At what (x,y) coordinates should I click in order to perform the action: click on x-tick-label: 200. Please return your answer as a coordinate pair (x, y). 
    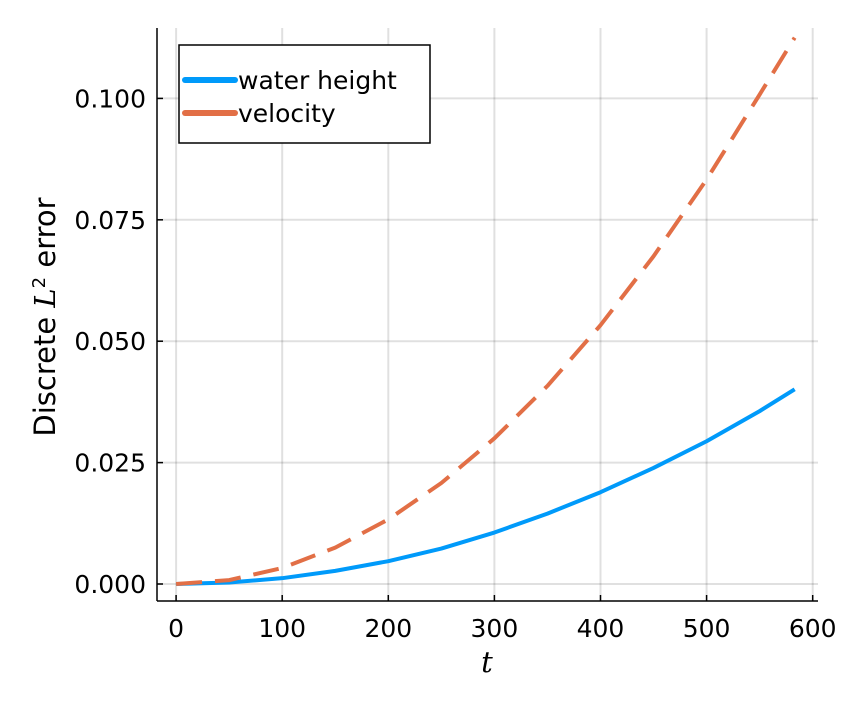
    Looking at the image, I should click on (388, 628).